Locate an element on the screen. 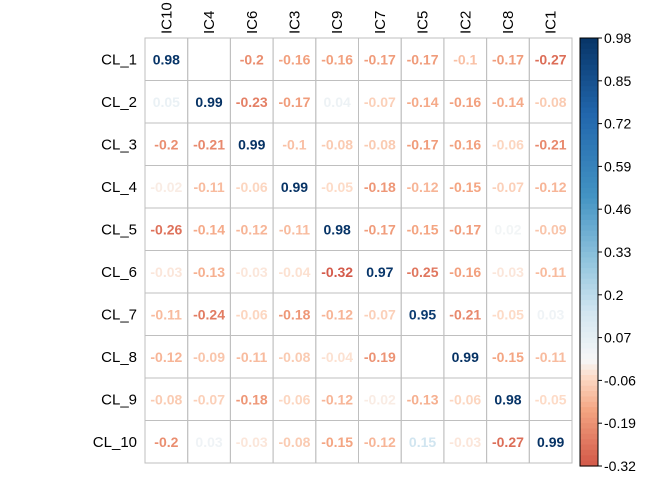 Image resolution: width=672 pixels, height=480 pixels. colorbar-tick-label: 0.2 is located at coordinates (614, 295).